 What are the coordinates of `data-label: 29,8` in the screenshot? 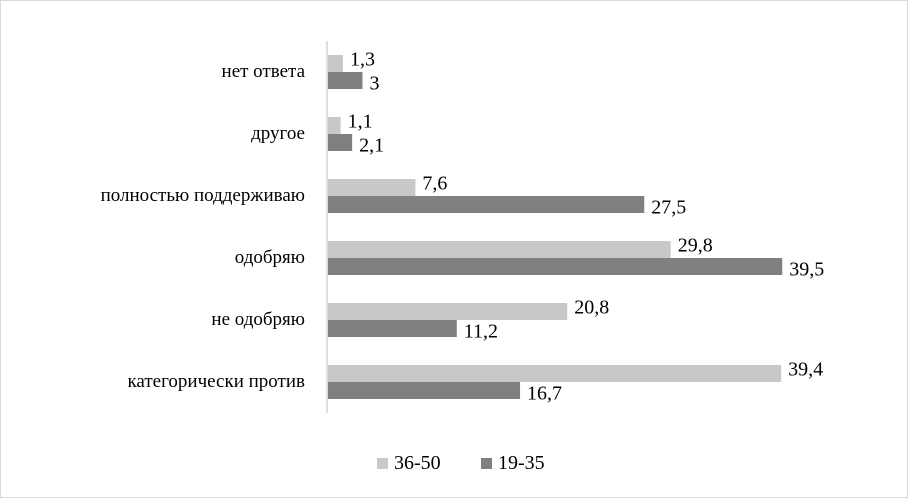 It's located at (695, 246).